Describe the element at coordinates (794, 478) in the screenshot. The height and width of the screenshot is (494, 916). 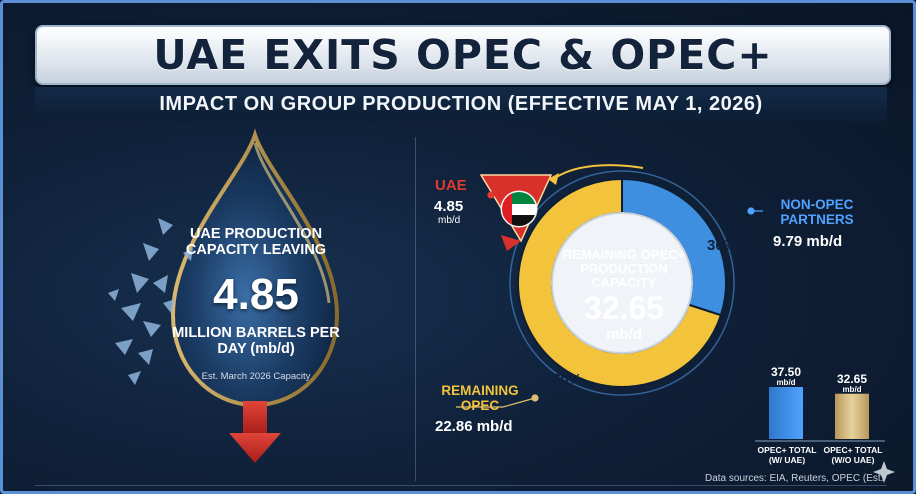
I see `data-sources: Data sources: EIA, Reuters, OPEC (Est.` at that location.